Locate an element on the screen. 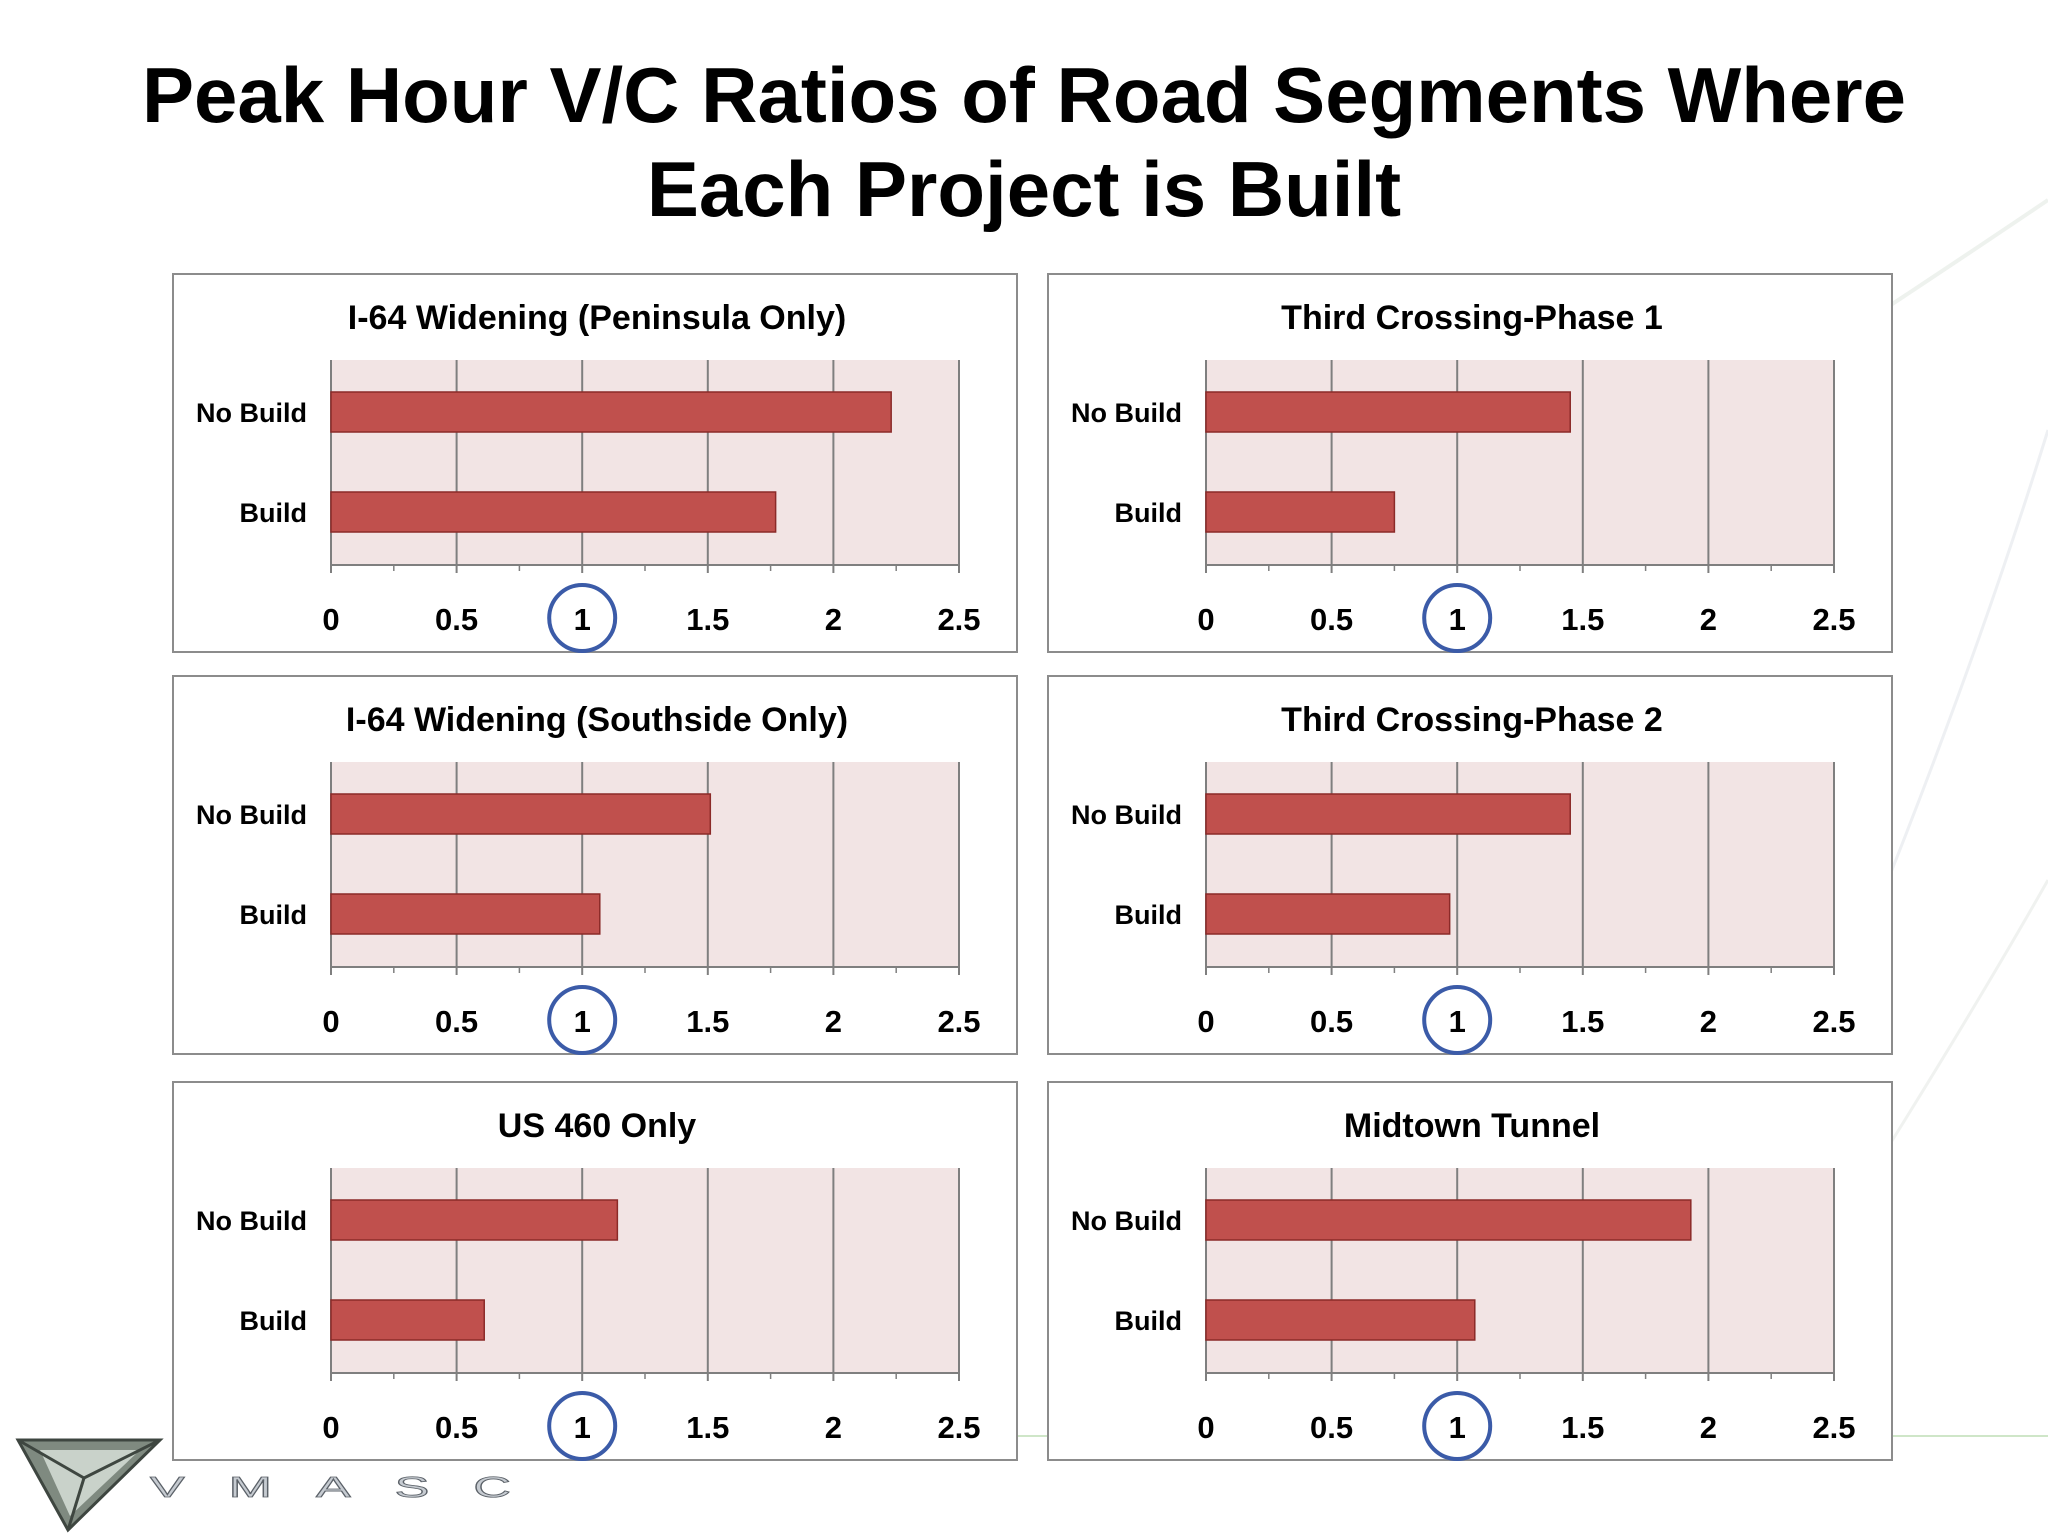  chart-title: I-64 Widening (Peninsula Only) is located at coordinates (597, 318).